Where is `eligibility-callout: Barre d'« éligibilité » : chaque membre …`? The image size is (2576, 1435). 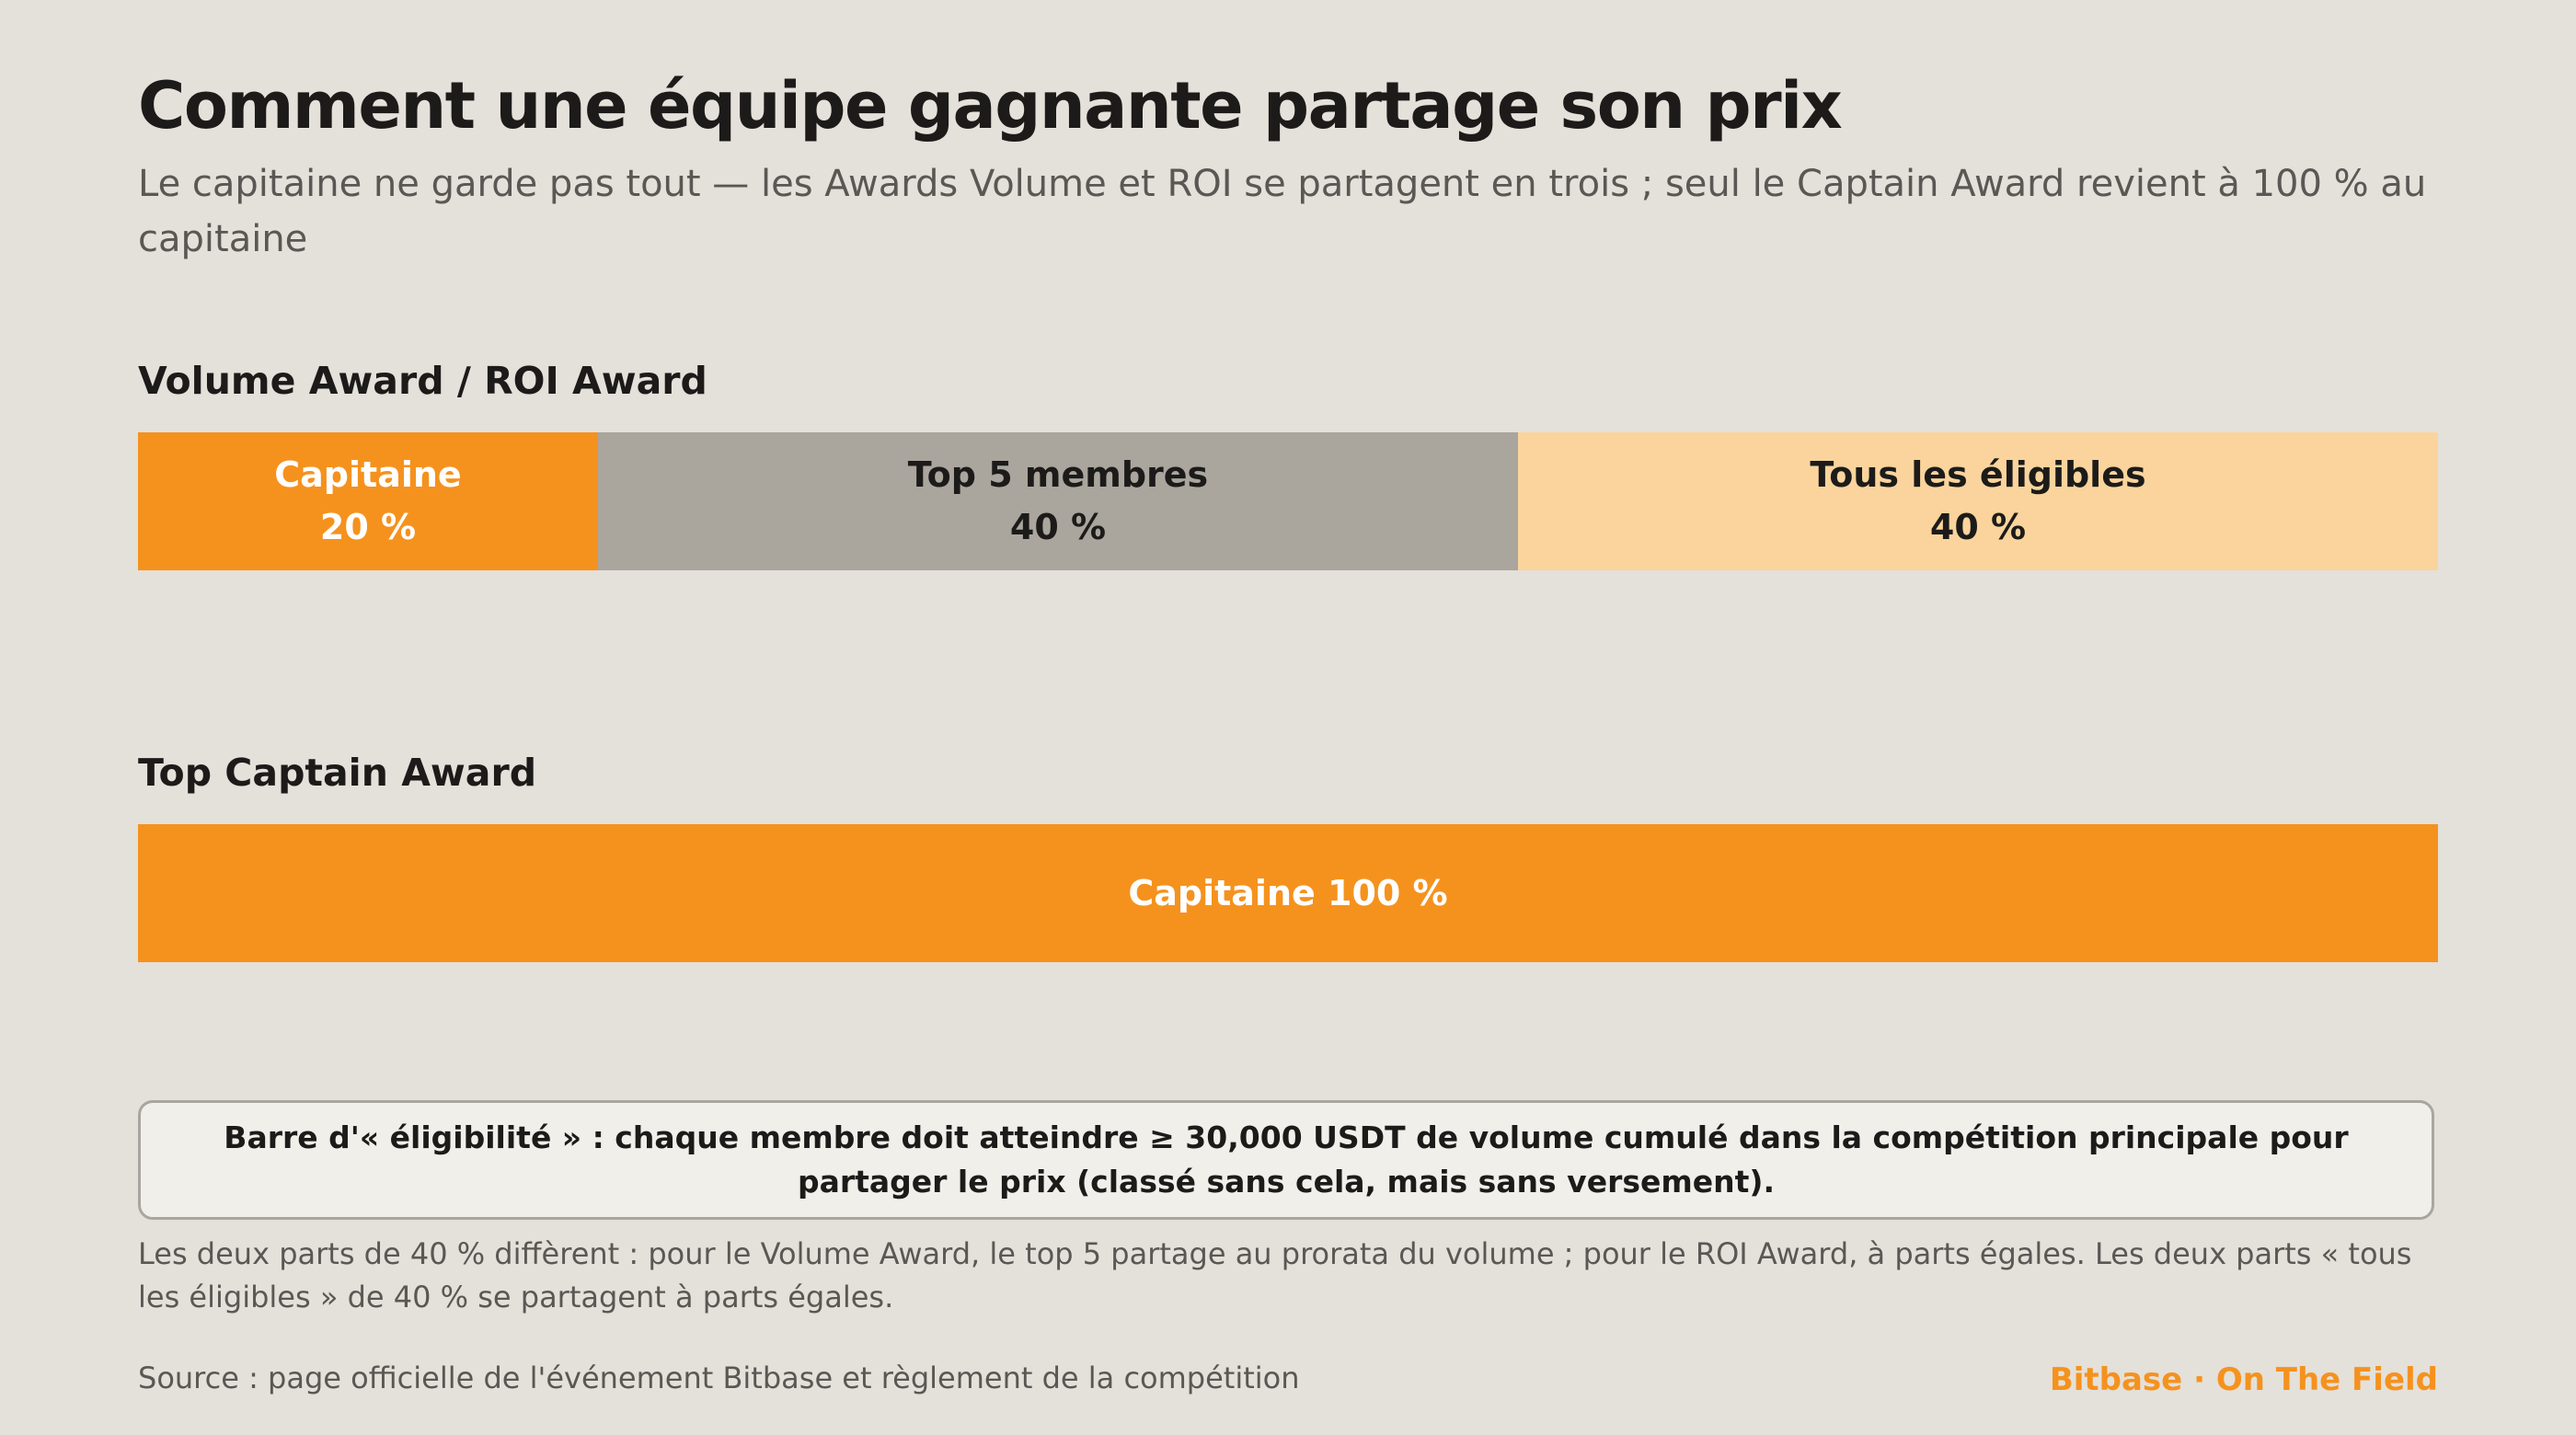
eligibility-callout: Barre d'« éligibilité » : chaque membre … is located at coordinates (1286, 1160).